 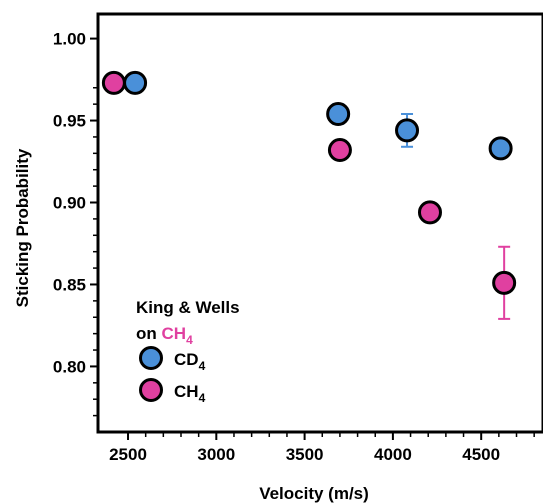 I want to click on legend-label-cd4: CD4, so click(x=190, y=361).